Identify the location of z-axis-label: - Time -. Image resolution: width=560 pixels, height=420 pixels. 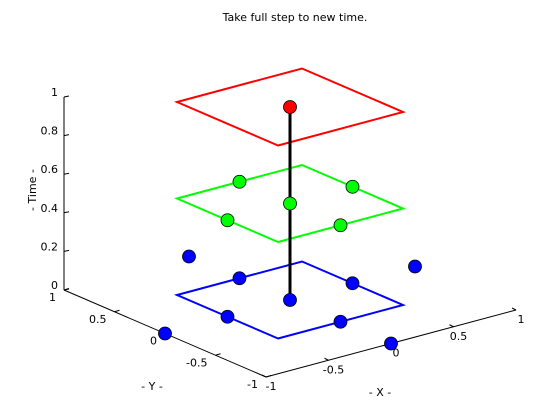
(32, 190).